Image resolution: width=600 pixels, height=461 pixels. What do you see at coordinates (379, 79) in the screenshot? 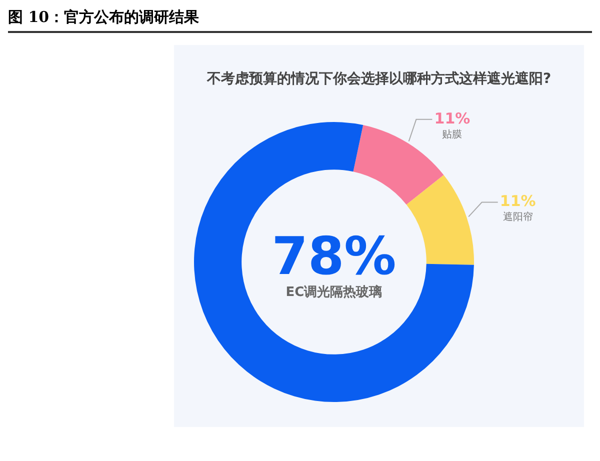
I see `chart-subtitle: 不考虑预算的情况下你会选择以哪种方式这样遮光遮阳?` at bounding box center [379, 79].